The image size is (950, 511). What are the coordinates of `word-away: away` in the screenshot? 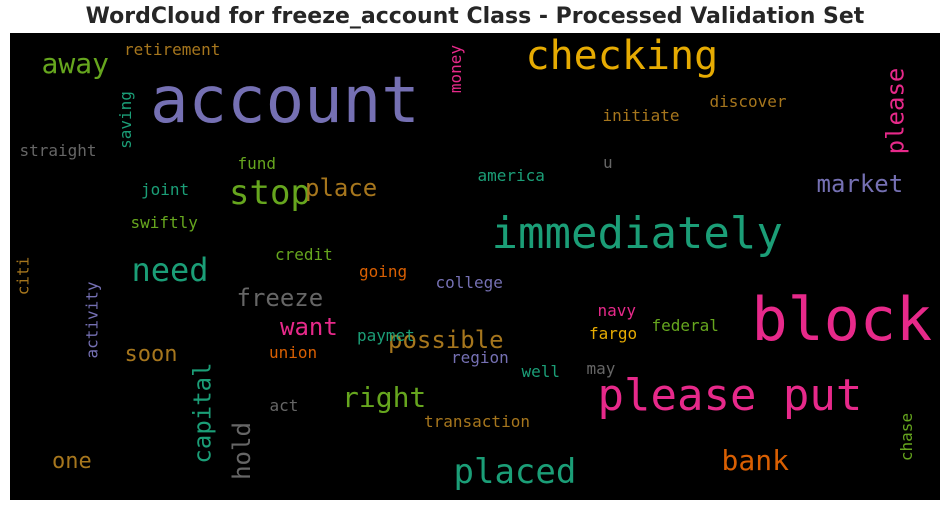 It's located at (75, 63).